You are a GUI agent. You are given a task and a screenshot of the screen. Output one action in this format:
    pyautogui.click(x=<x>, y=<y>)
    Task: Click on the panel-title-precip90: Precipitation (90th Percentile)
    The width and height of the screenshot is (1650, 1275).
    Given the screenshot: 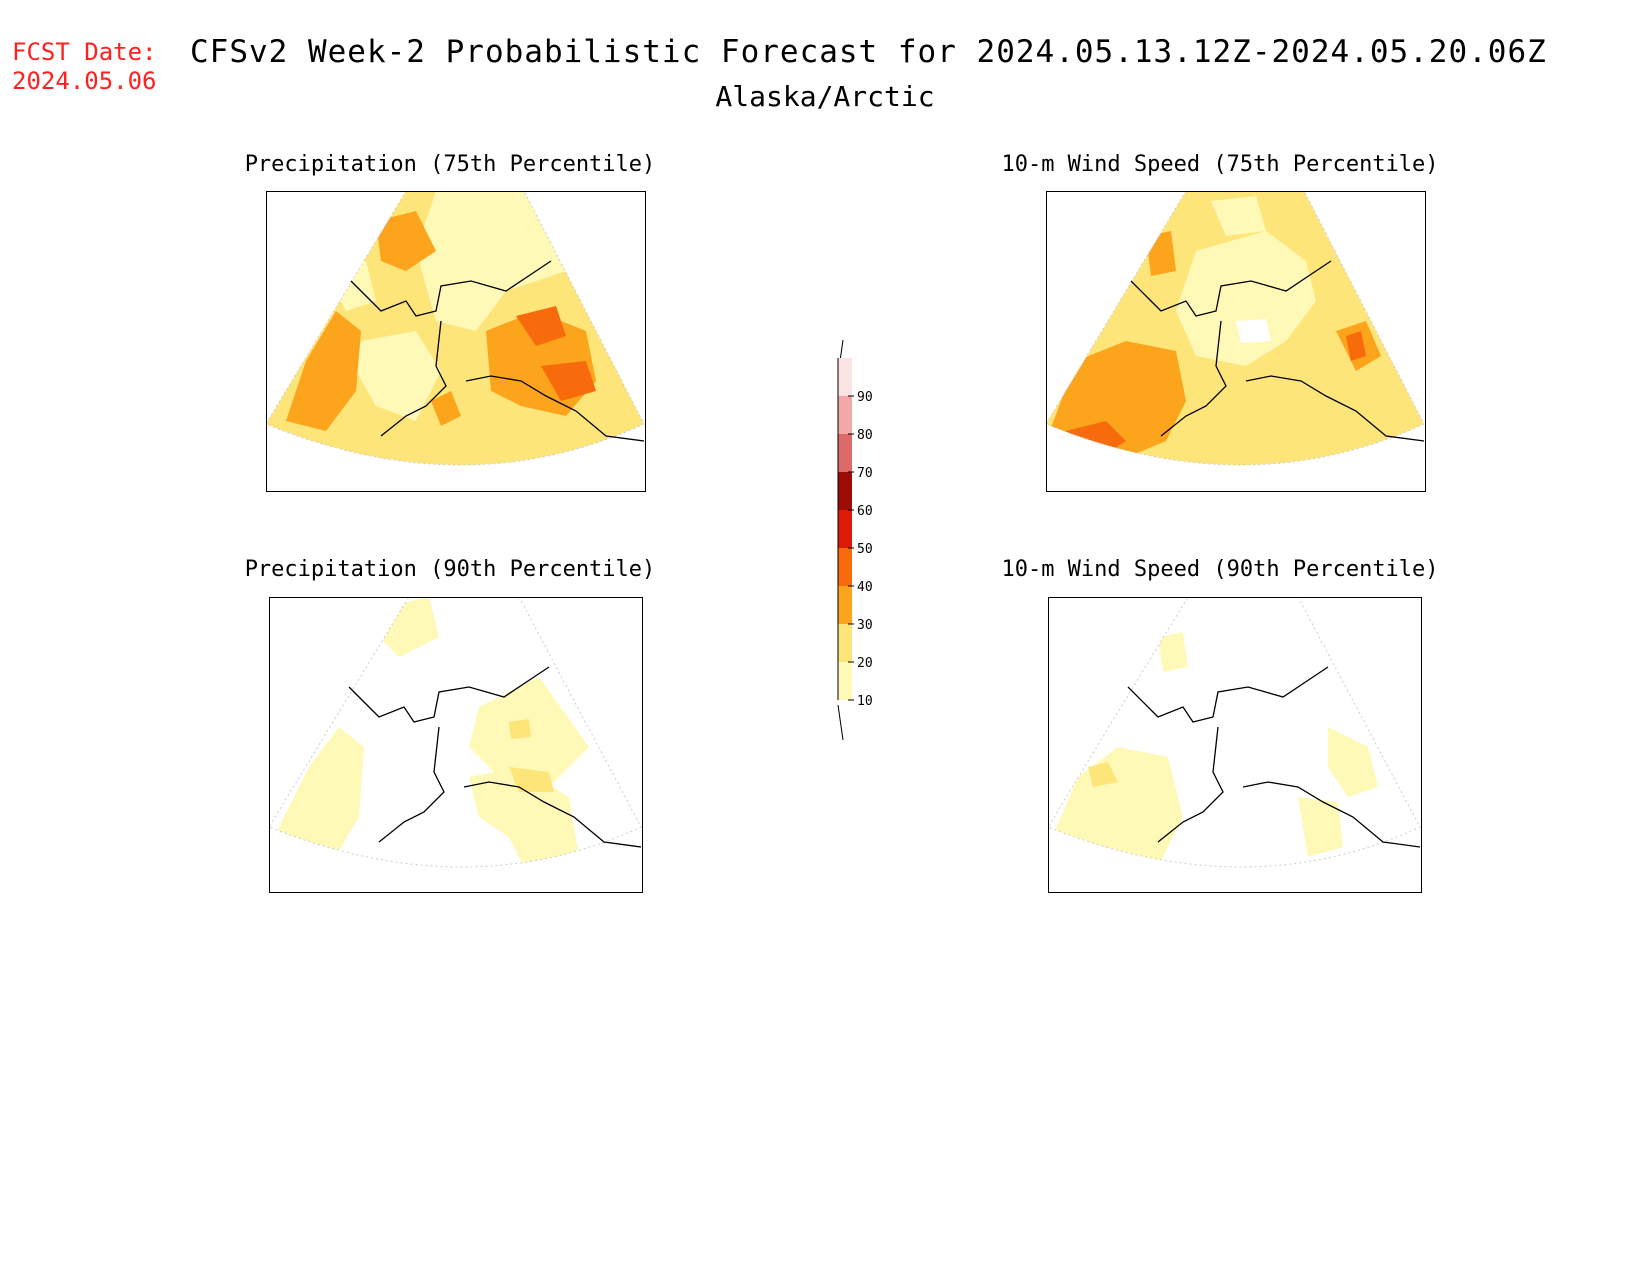 What is the action you would take?
    pyautogui.click(x=450, y=569)
    